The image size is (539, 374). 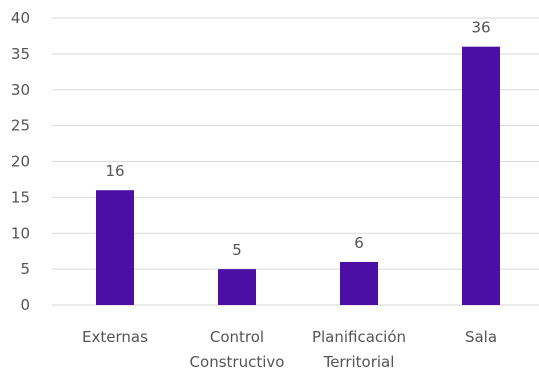 I want to click on data-label: 5, so click(x=237, y=250).